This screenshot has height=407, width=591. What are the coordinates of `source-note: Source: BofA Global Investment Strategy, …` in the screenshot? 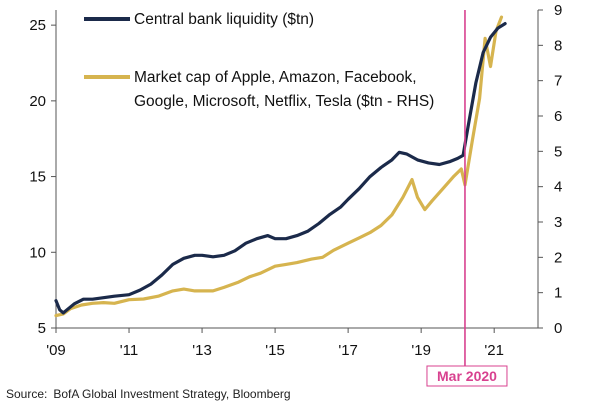 It's located at (151, 394).